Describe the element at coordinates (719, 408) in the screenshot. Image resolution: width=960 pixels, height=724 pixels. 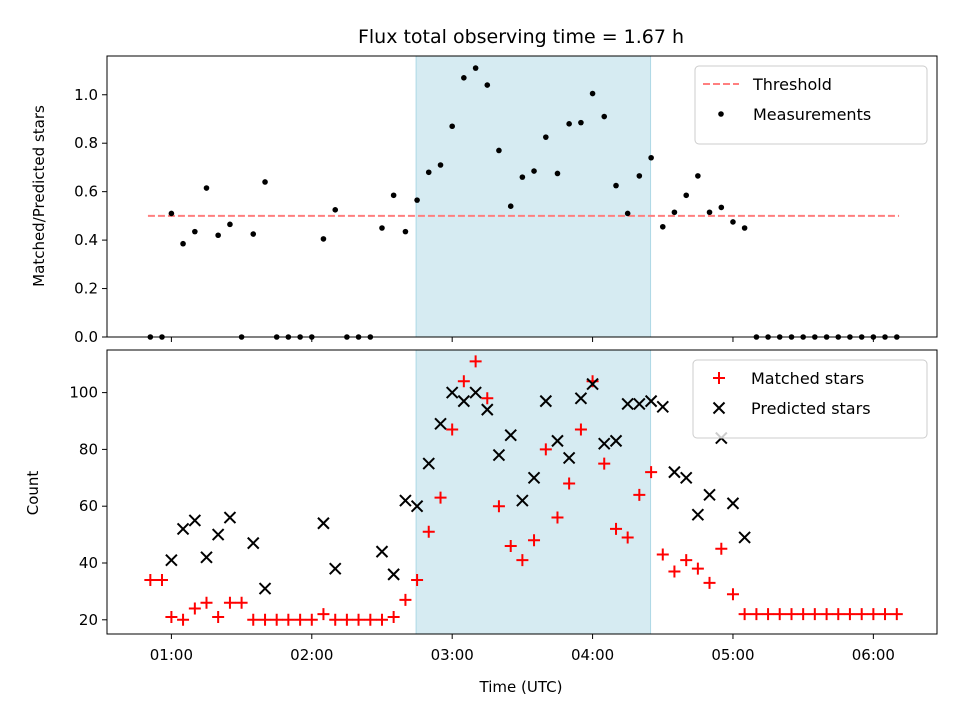
I see `legend-predicted-marker` at that location.